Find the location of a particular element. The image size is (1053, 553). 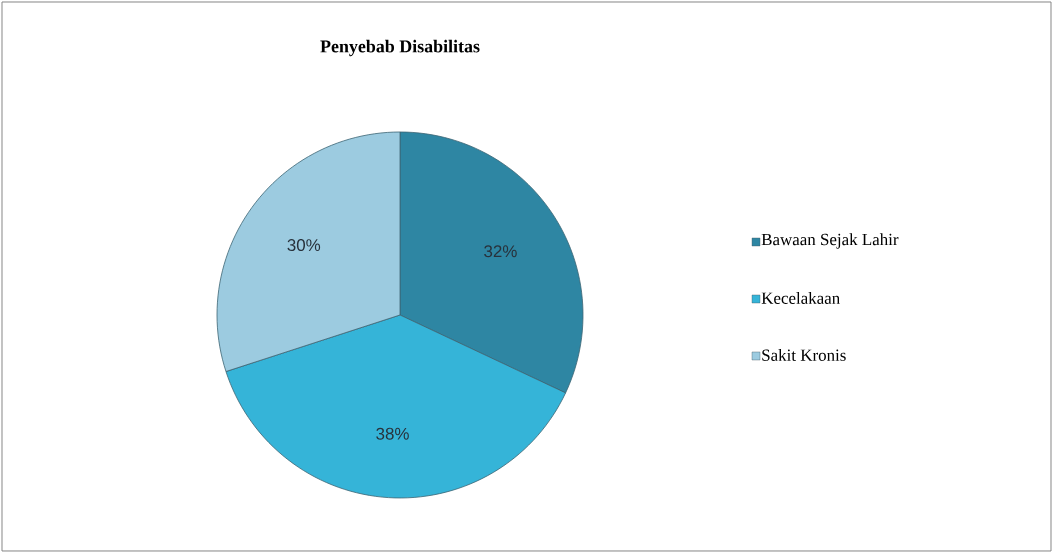

data-label: 38% is located at coordinates (392, 433).